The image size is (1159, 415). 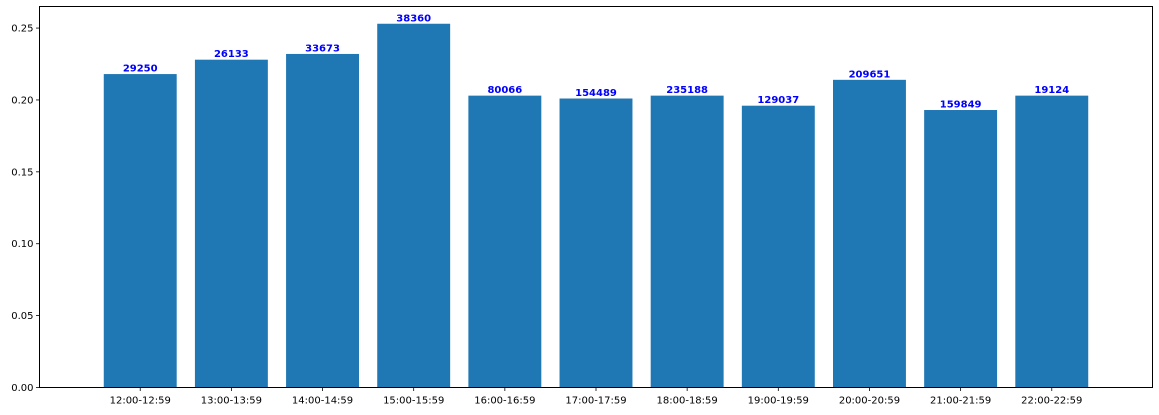 What do you see at coordinates (140, 401) in the screenshot?
I see `x-tick-label: 12:00-12:59` at bounding box center [140, 401].